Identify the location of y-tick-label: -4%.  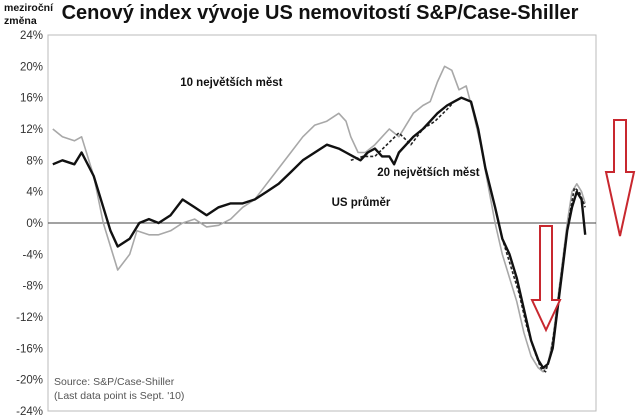
(33, 255).